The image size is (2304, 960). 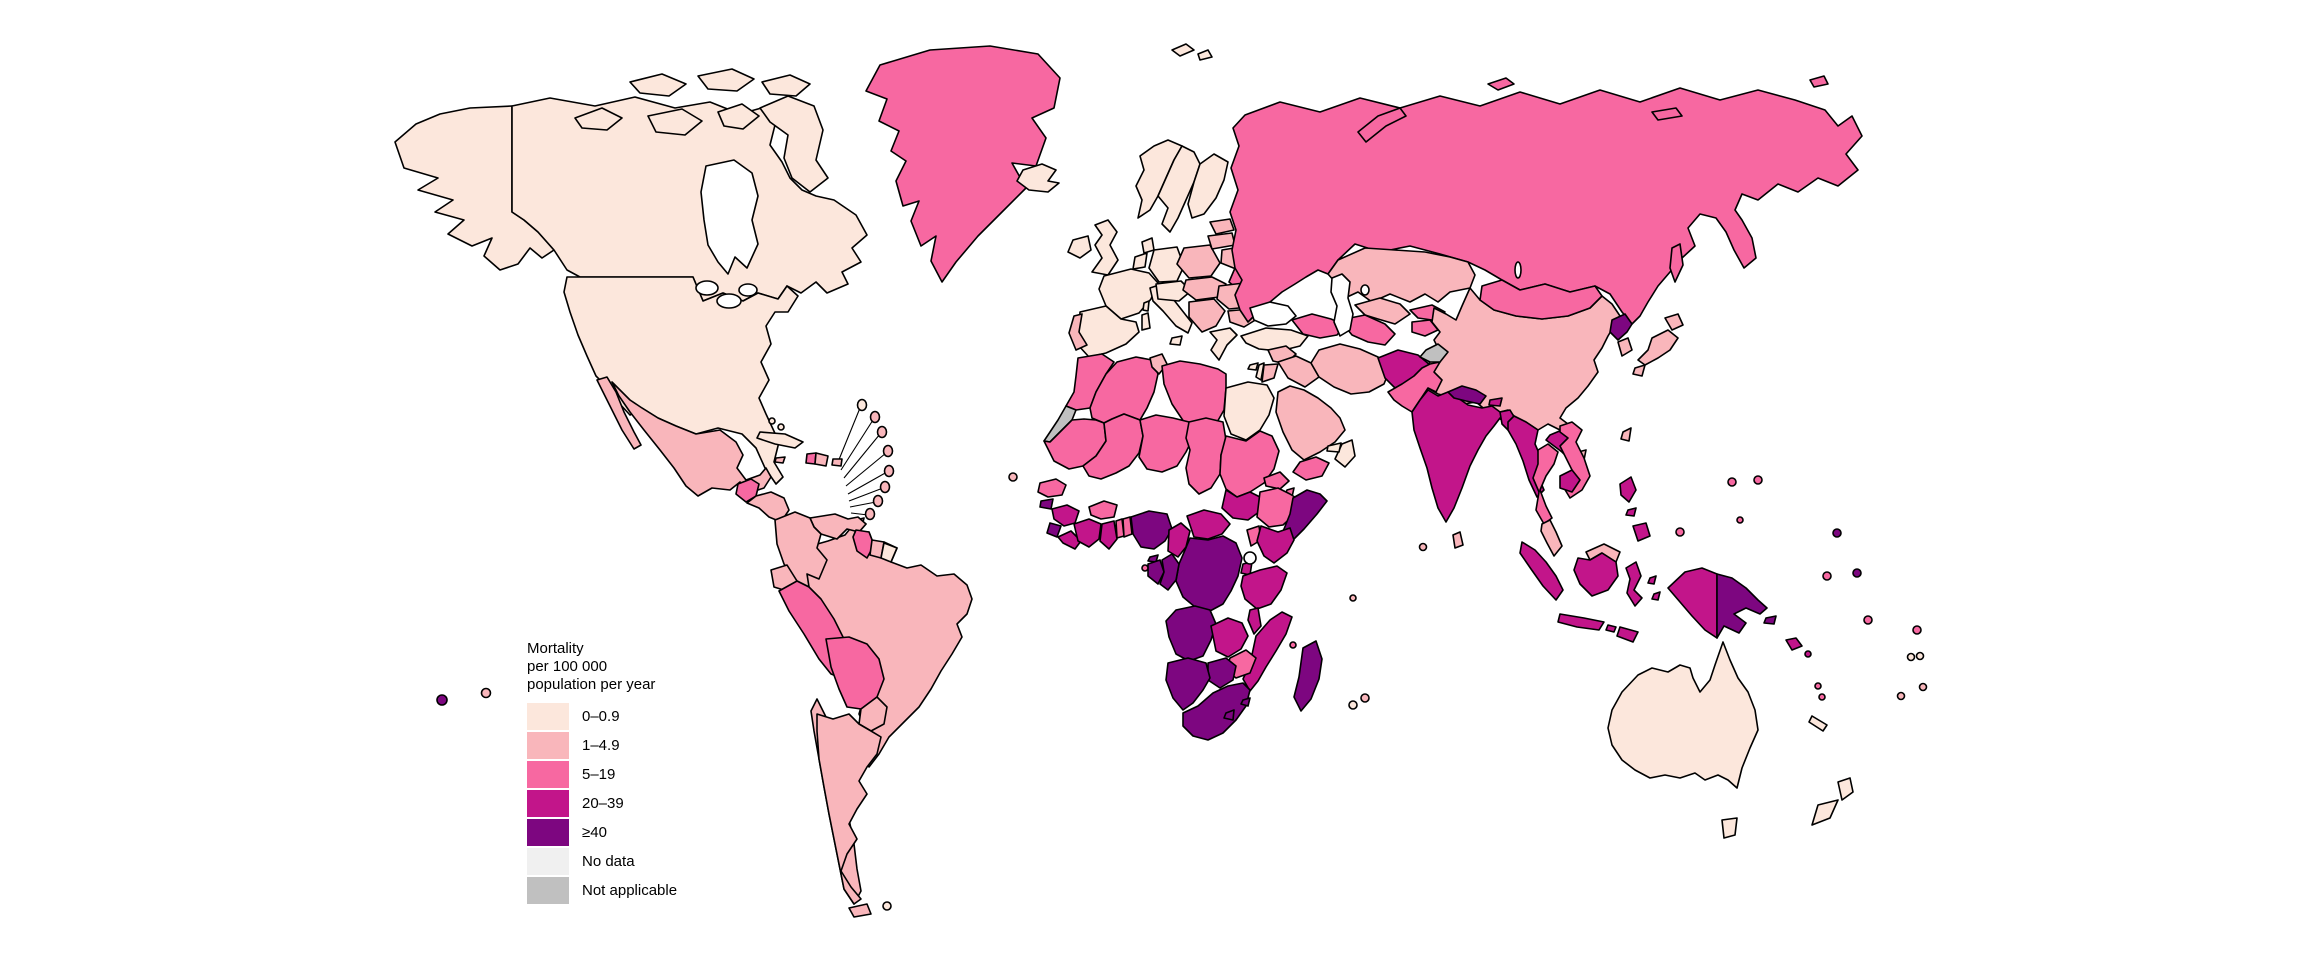 I want to click on region-sao-tome, so click(x=1145, y=568).